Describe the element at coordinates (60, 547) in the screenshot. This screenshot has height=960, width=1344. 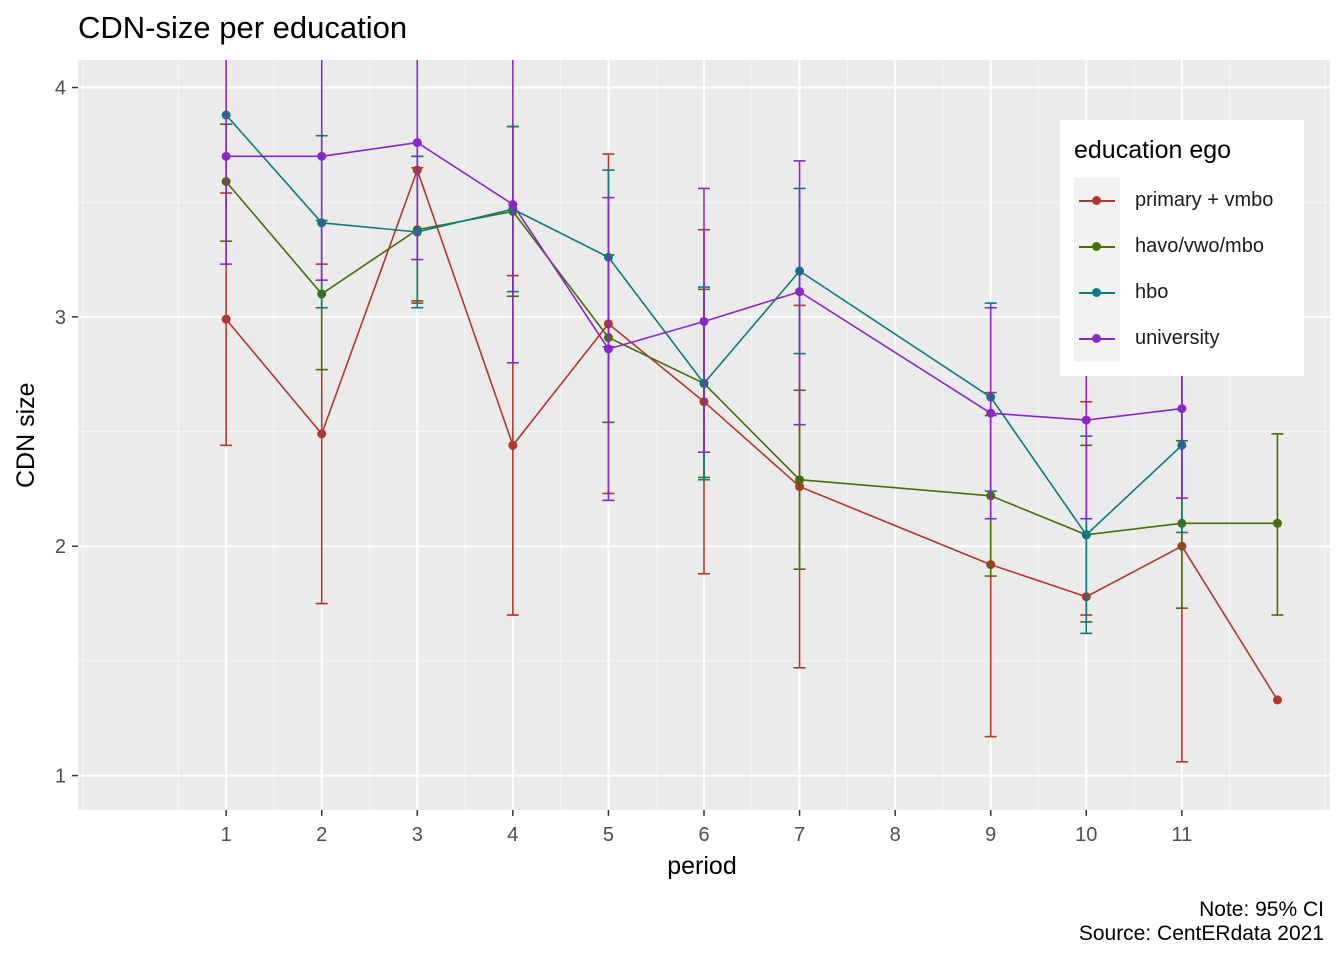
I see `y-tick-label: 2` at that location.